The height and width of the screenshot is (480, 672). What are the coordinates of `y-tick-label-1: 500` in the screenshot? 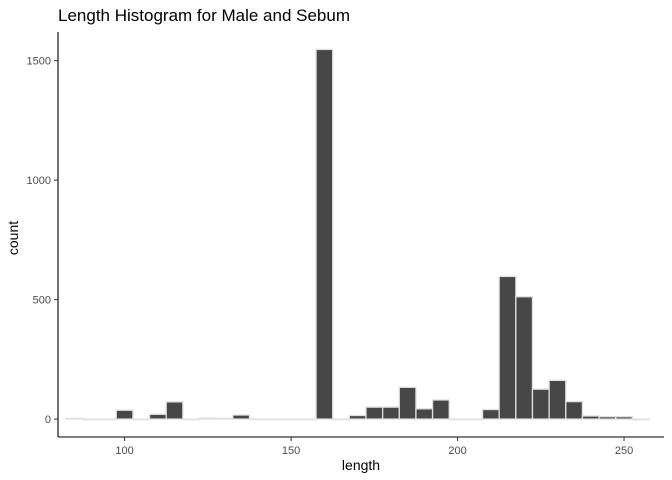 It's located at (42, 301).